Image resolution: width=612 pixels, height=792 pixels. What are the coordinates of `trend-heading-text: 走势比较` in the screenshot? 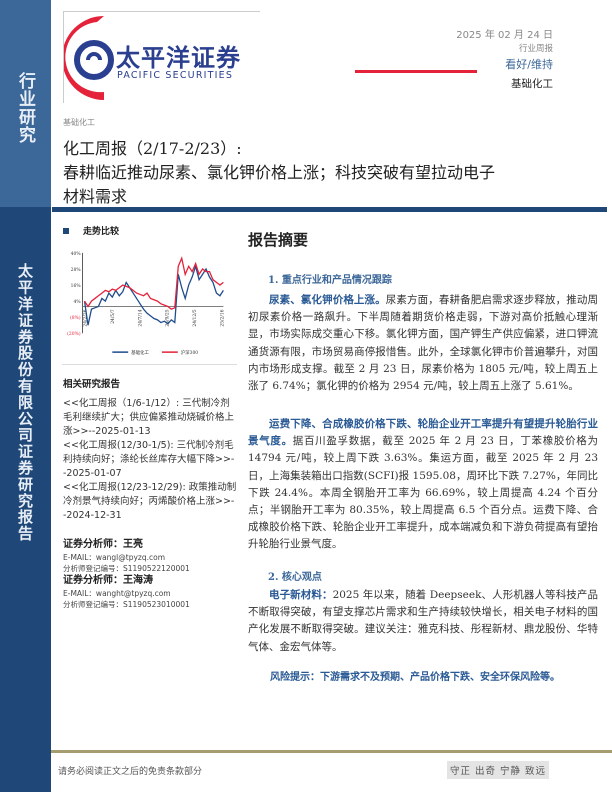 It's located at (101, 232).